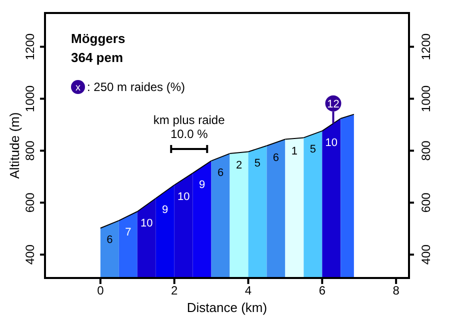  I want to click on y2-tick-label: 1200, so click(426, 46).